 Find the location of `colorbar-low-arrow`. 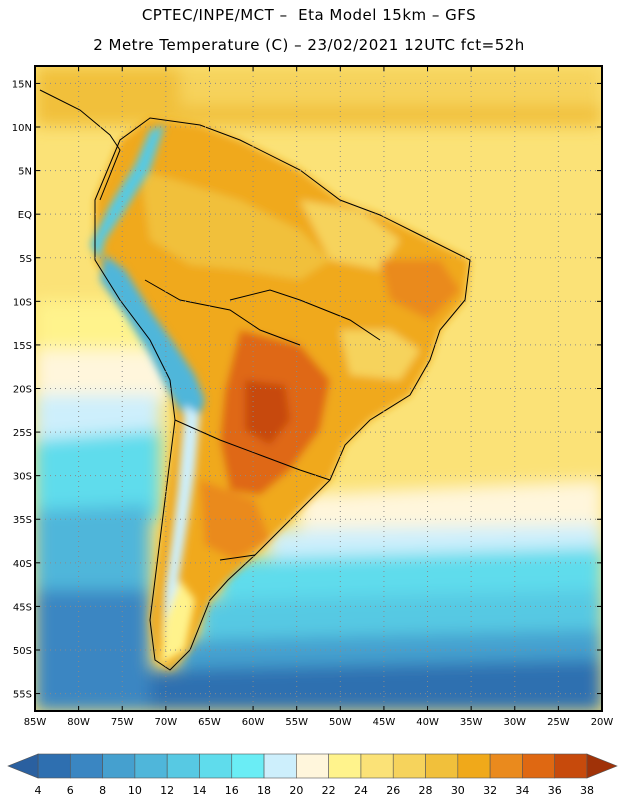

colorbar-low-arrow is located at coordinates (23, 766).